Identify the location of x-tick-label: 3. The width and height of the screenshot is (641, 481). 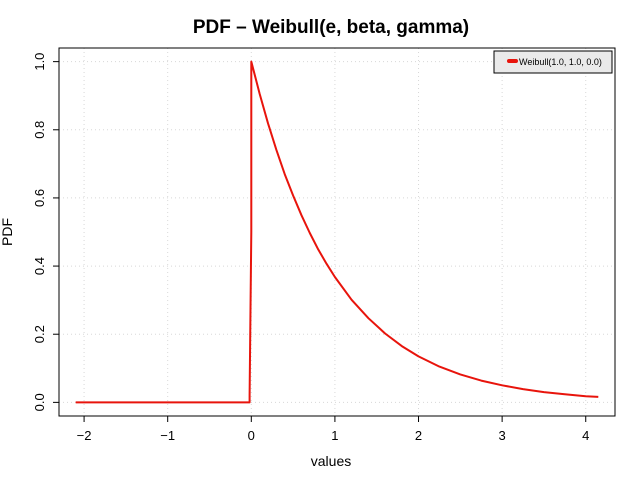
(502, 435).